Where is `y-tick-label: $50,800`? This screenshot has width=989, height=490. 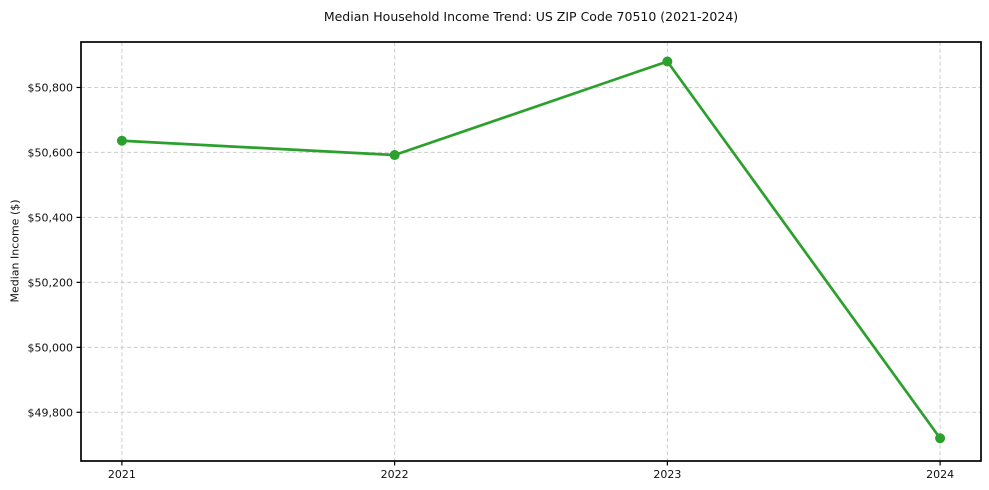 y-tick-label: $50,800 is located at coordinates (51, 87).